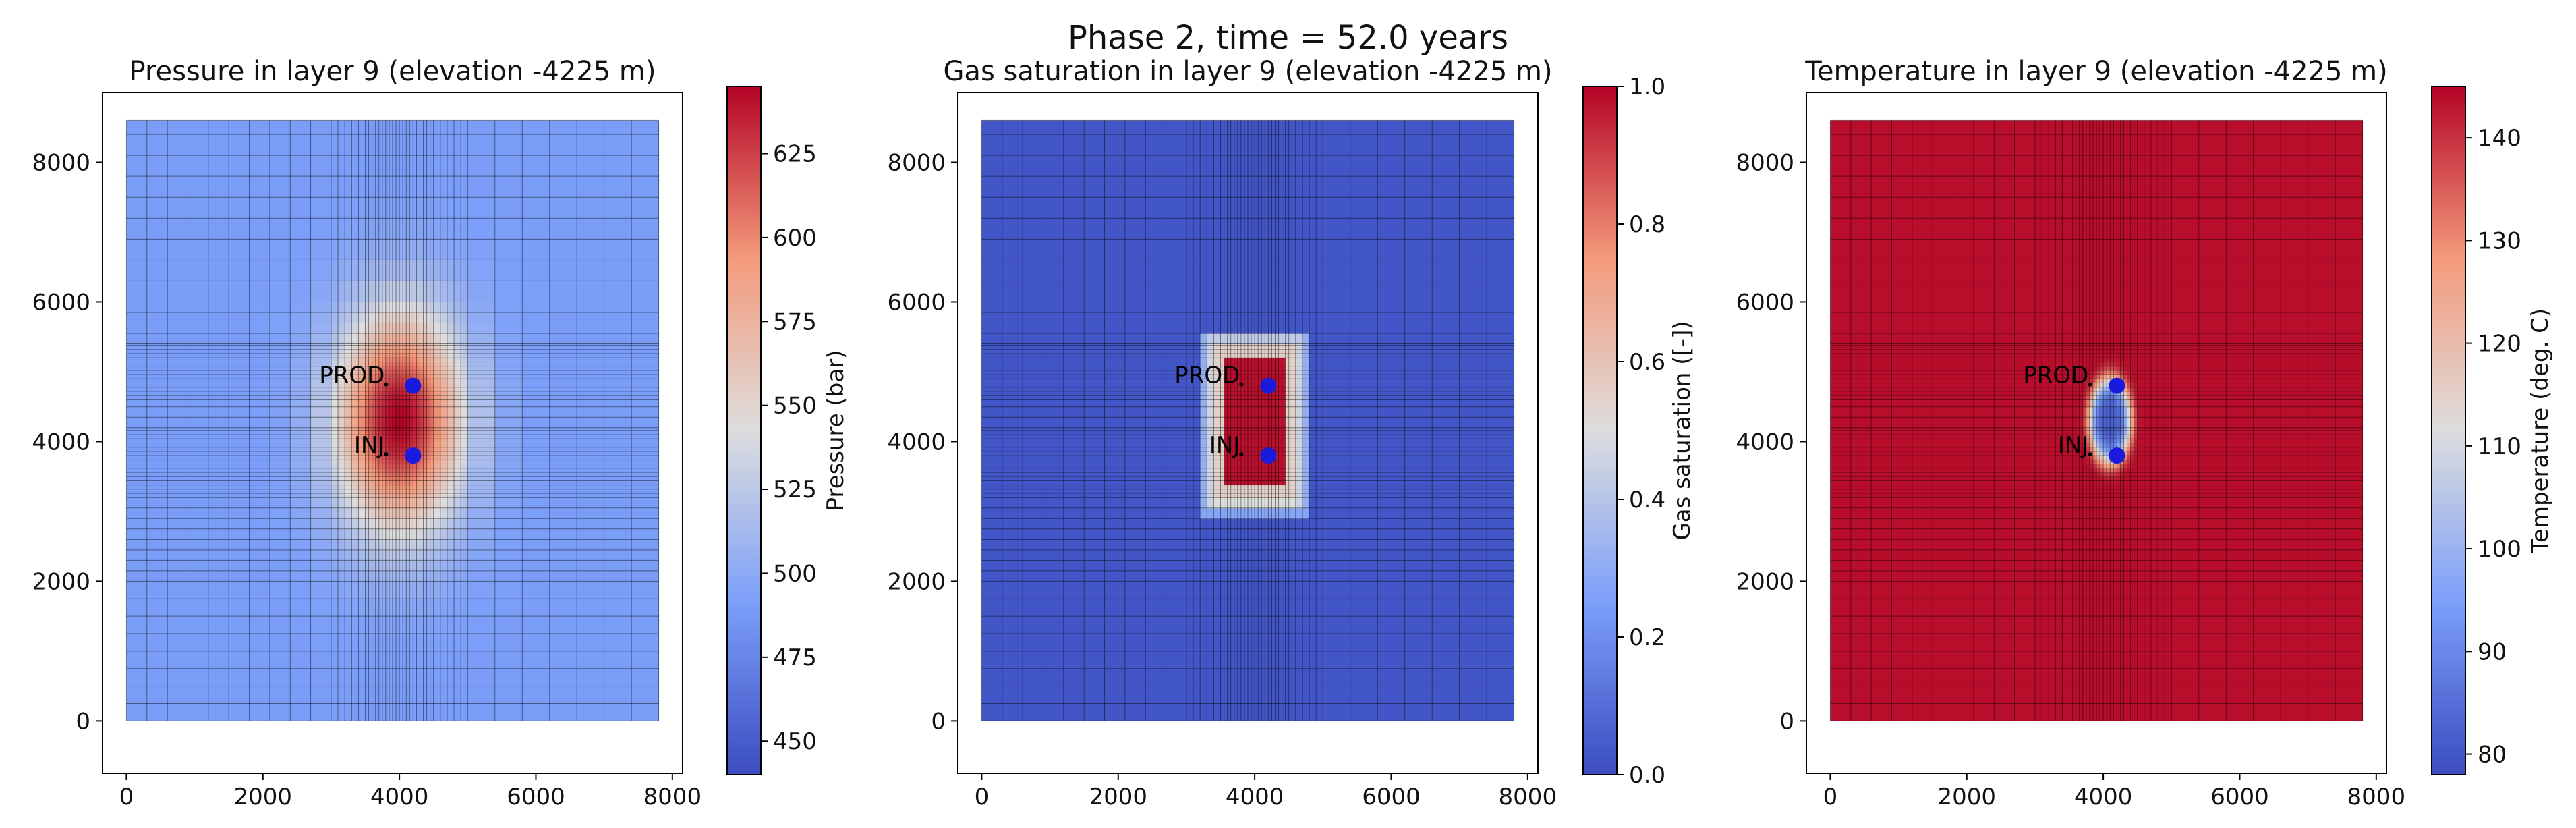 The width and height of the screenshot is (2576, 828). What do you see at coordinates (413, 455) in the screenshot?
I see `well-marker-inj` at bounding box center [413, 455].